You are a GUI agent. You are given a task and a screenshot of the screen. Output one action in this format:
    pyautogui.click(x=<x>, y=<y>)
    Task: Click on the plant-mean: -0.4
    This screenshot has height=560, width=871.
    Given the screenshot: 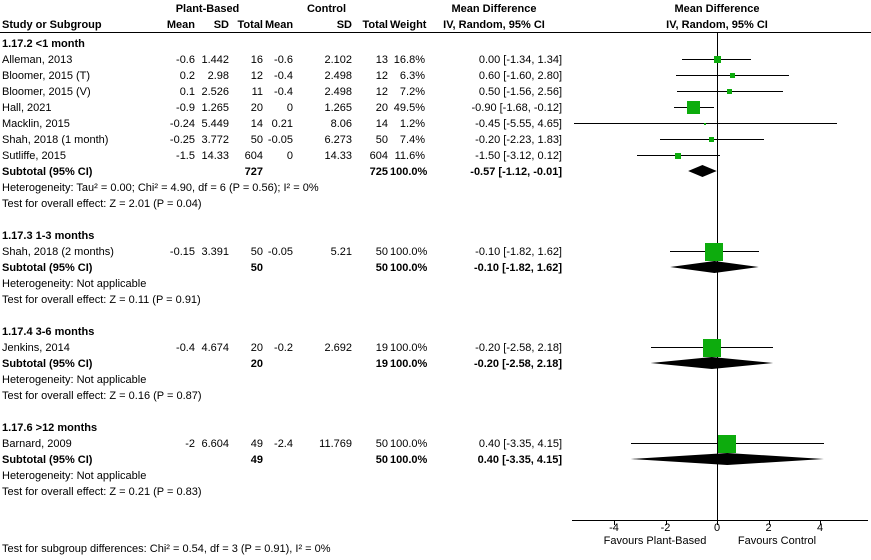 What is the action you would take?
    pyautogui.click(x=185, y=348)
    